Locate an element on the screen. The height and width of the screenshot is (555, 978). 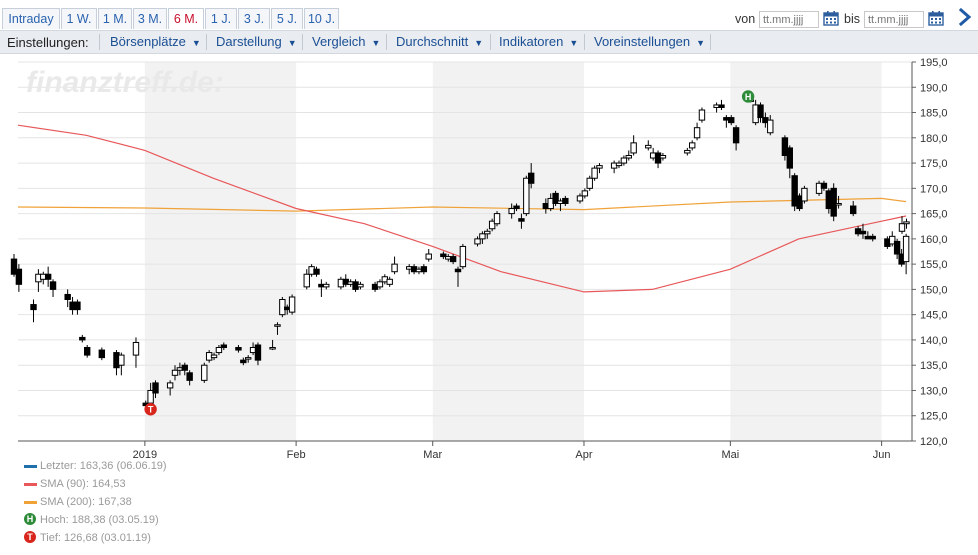
menu-label: Vergleich is located at coordinates (339, 41).